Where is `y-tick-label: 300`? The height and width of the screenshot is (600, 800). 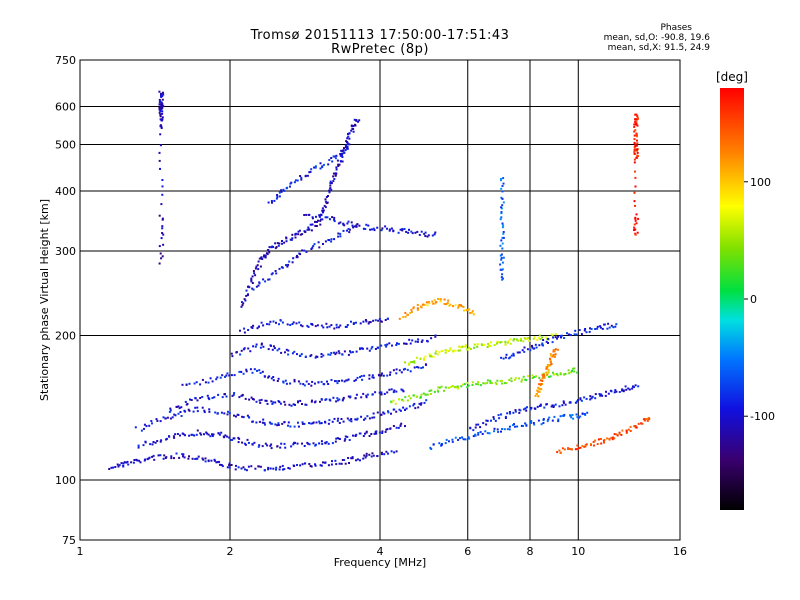 y-tick-label: 300 is located at coordinates (65, 251).